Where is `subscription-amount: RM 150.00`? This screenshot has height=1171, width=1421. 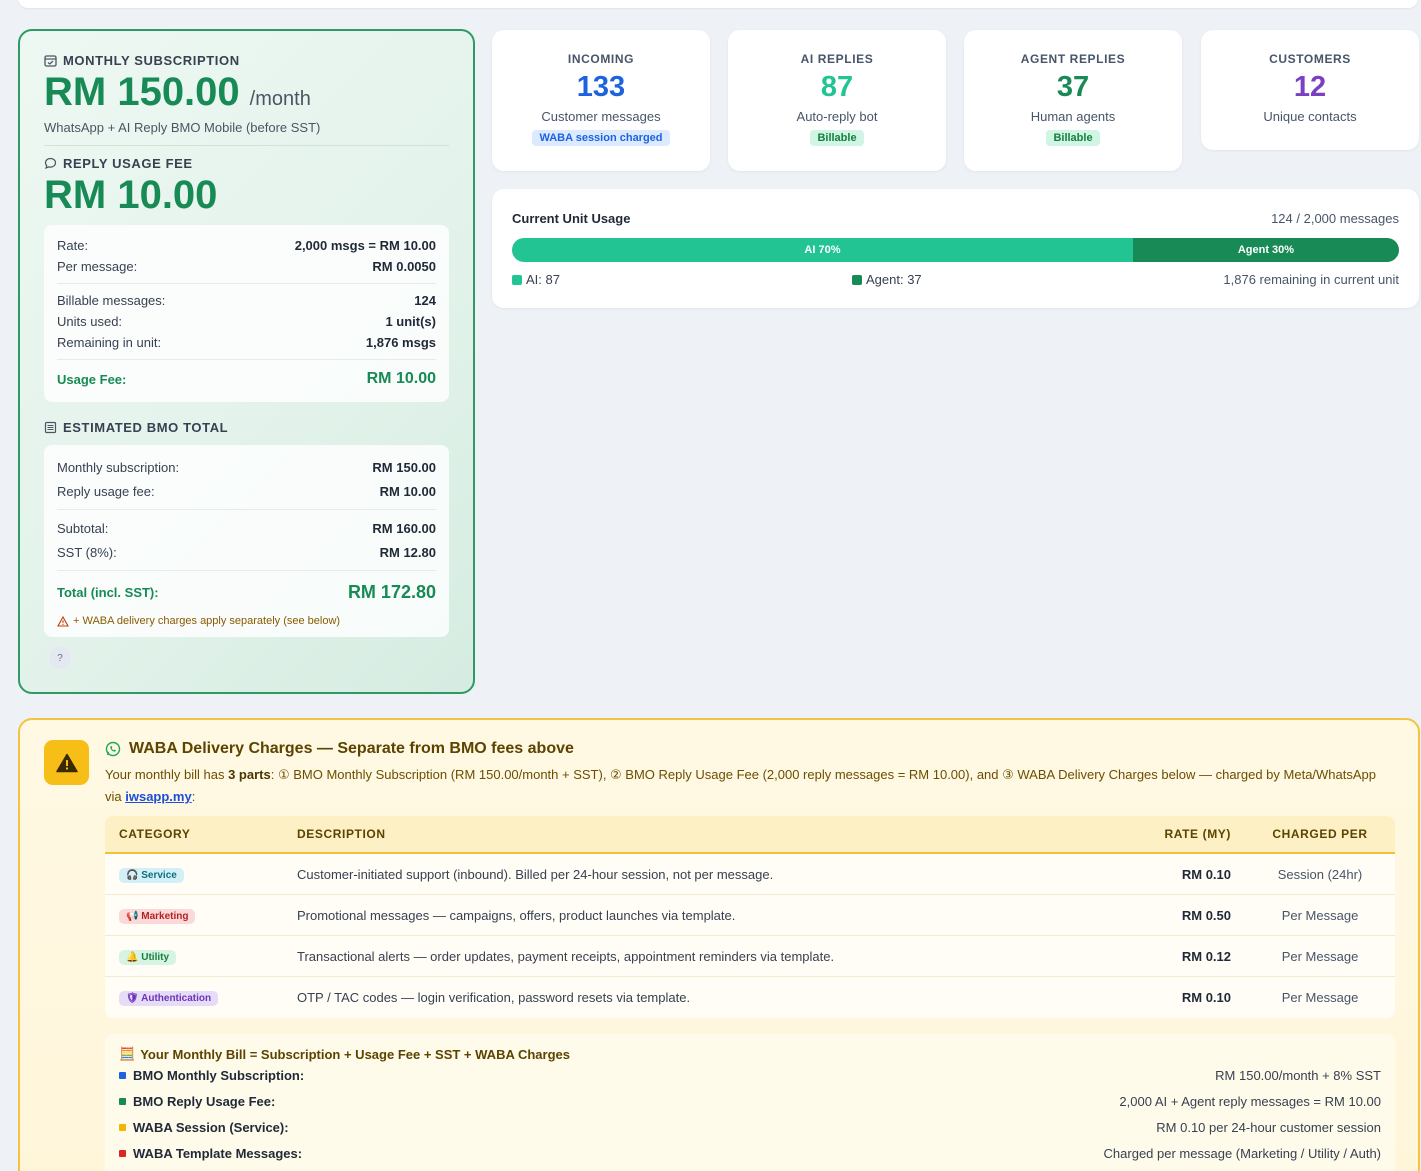 subscription-amount: RM 150.00 is located at coordinates (142, 92).